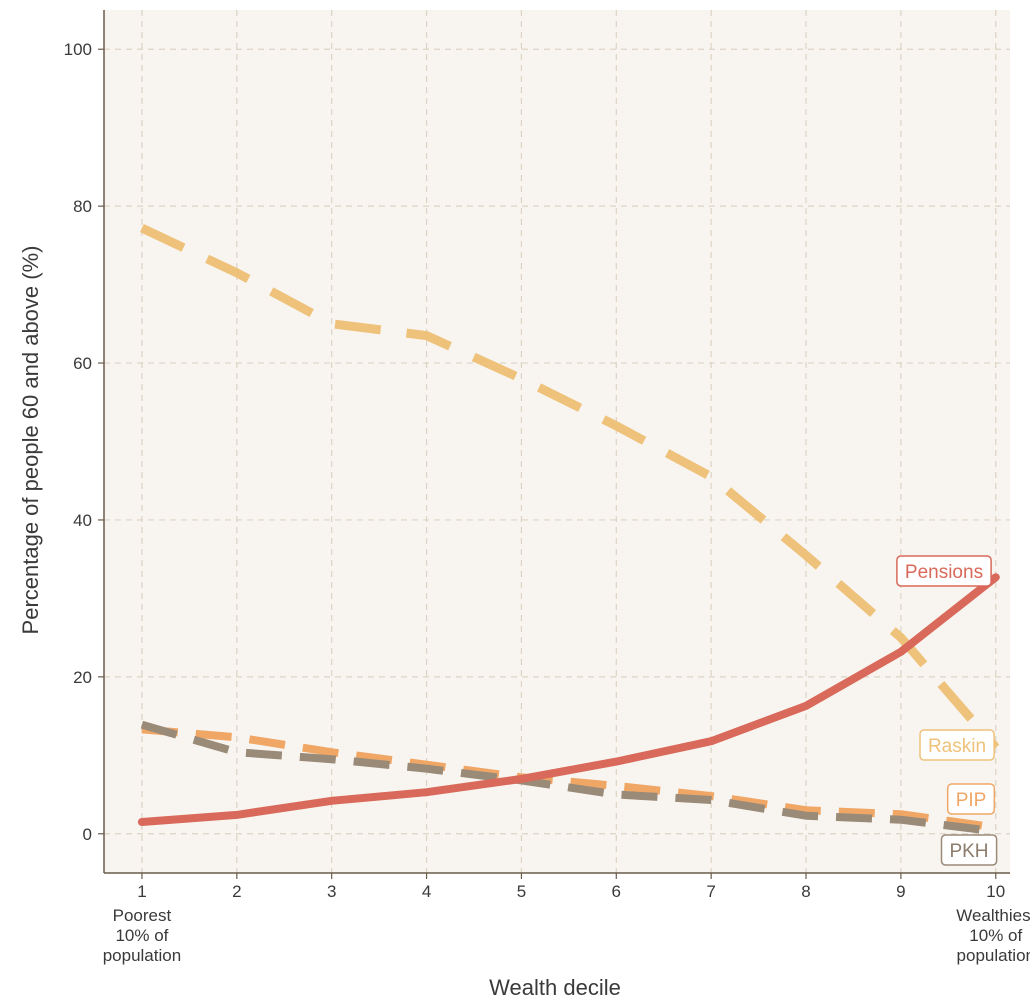 This screenshot has height=998, width=1030. I want to click on y-ticks: 0 20 40 60 80 100, so click(84, 442).